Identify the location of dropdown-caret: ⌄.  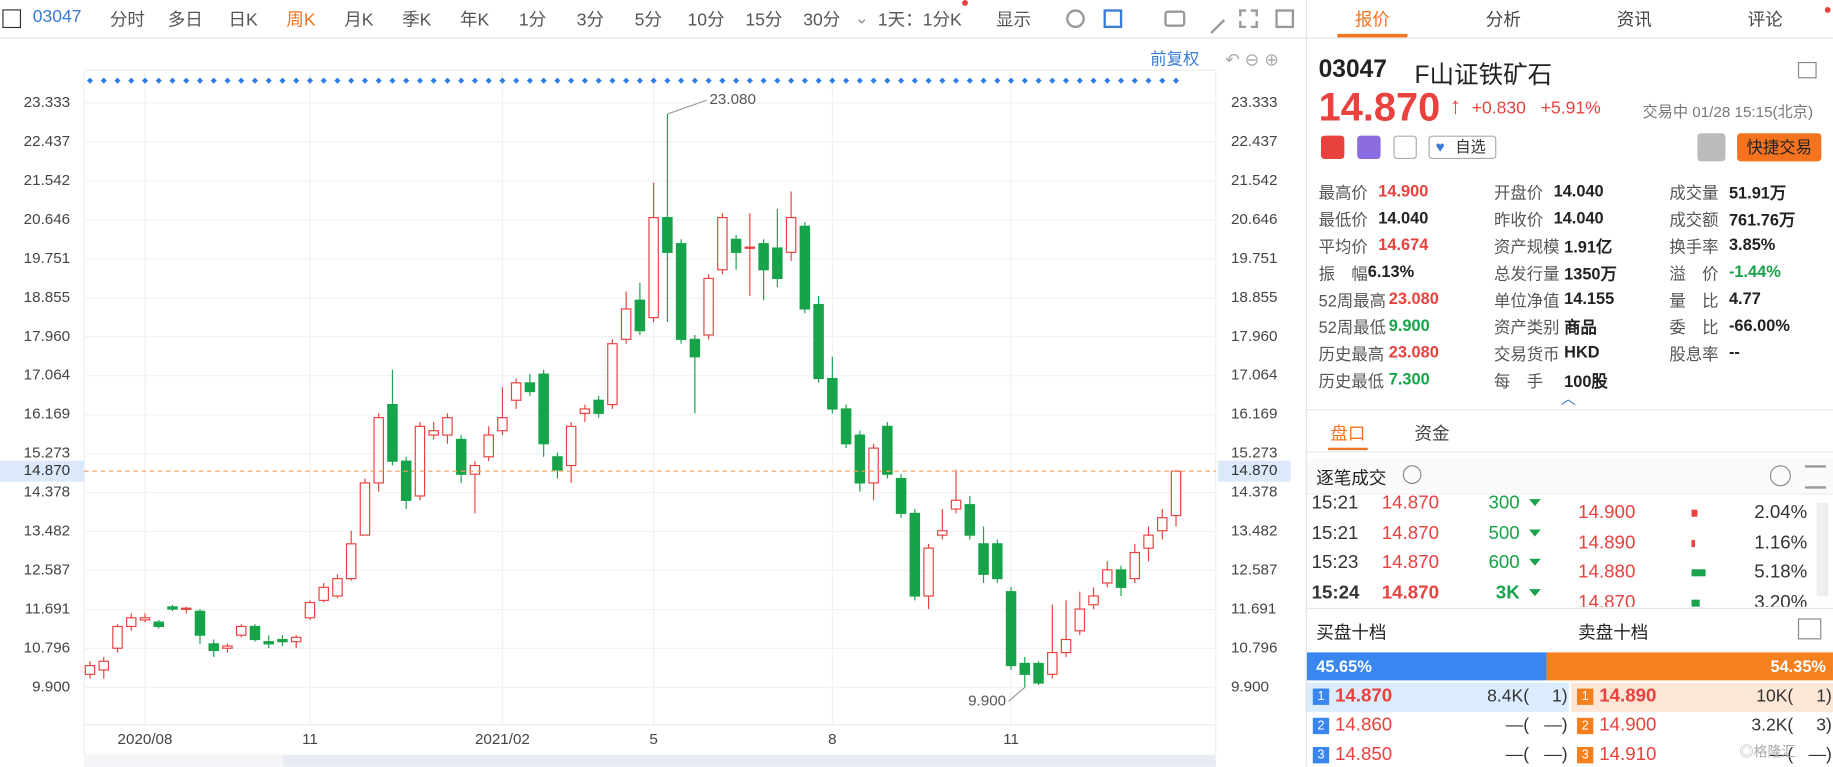
(862, 18).